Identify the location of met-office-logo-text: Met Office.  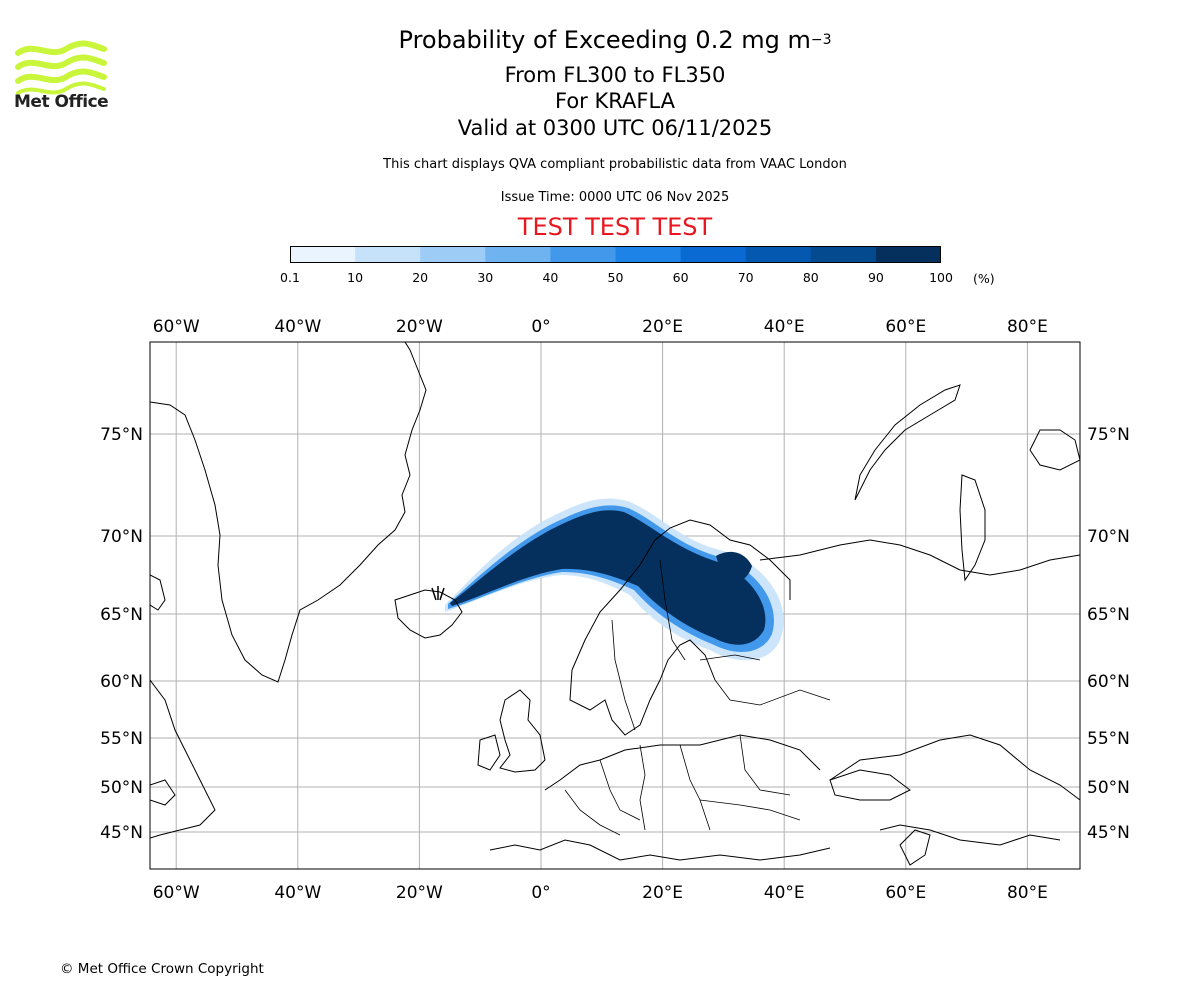
(61, 102).